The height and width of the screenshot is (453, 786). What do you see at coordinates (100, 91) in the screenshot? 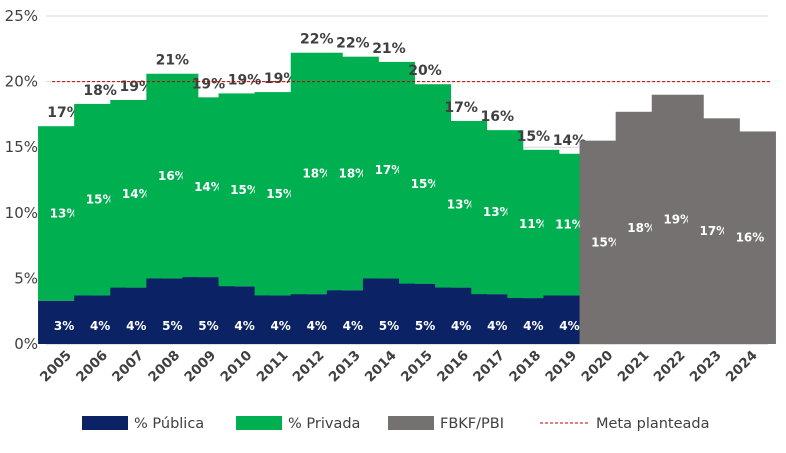
I see `total-label: 18%` at bounding box center [100, 91].